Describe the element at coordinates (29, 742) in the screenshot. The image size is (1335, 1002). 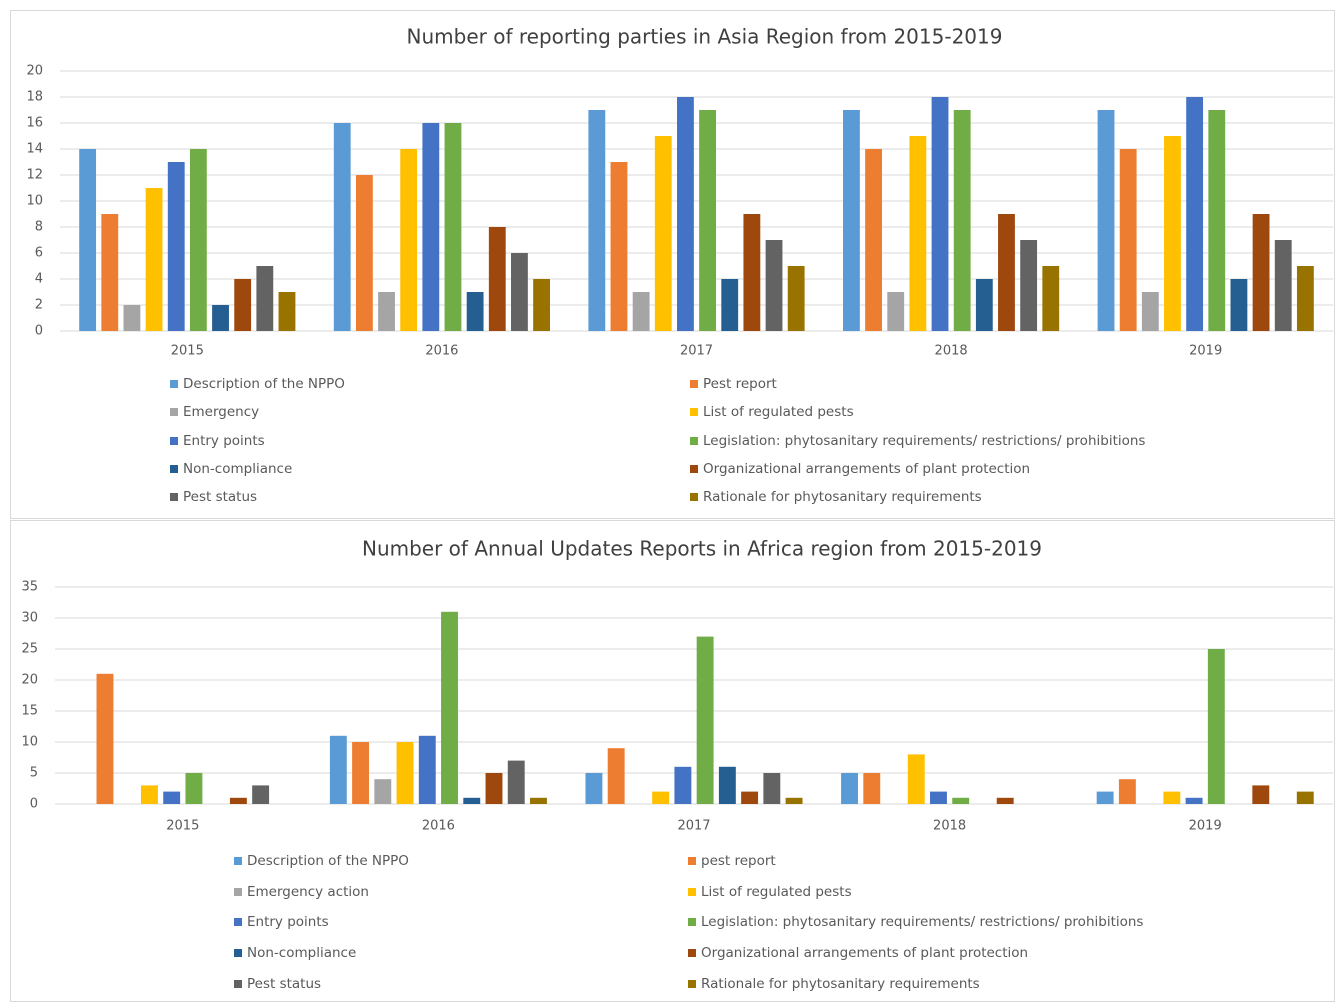
I see `y-tick-label: 10` at that location.